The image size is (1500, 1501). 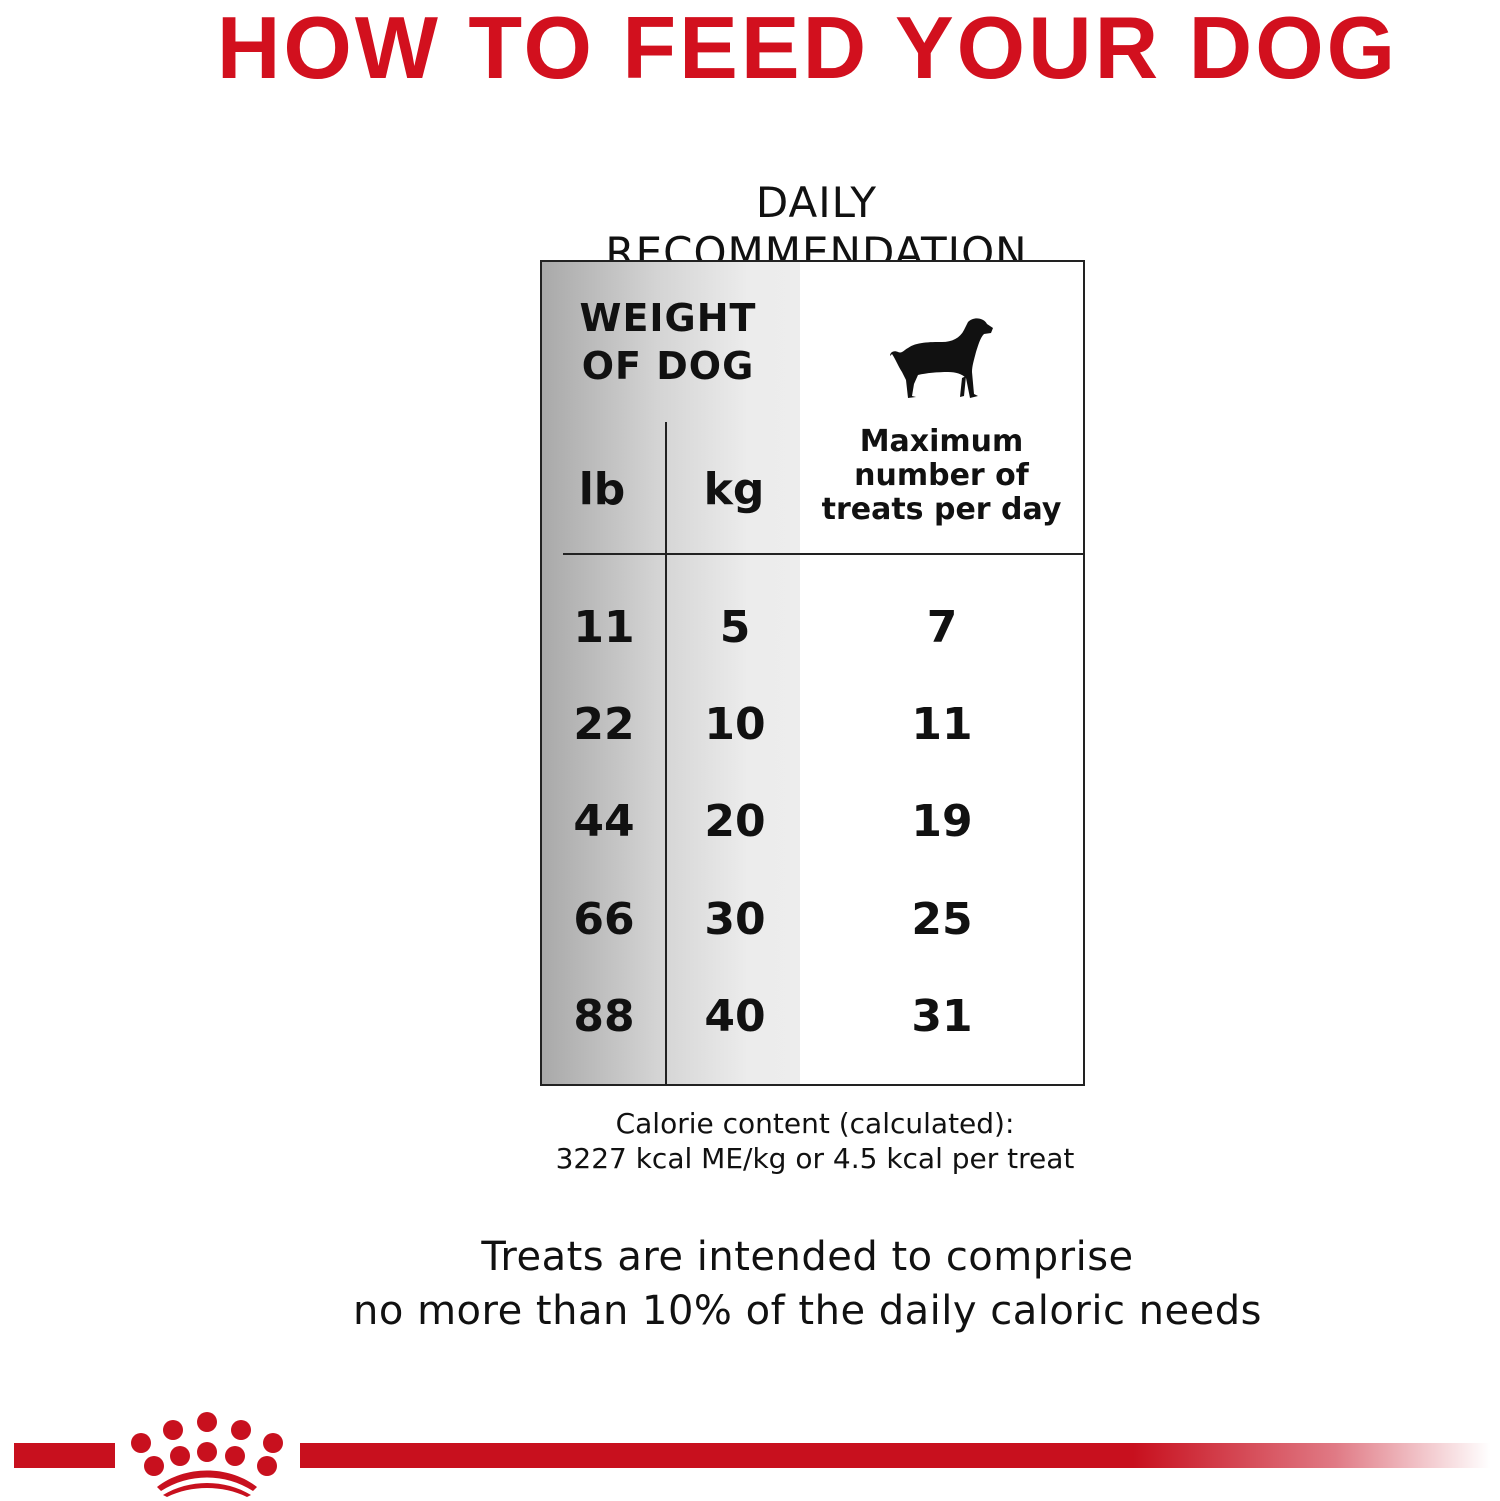 What do you see at coordinates (207, 1453) in the screenshot?
I see `royal-crown-logo` at bounding box center [207, 1453].